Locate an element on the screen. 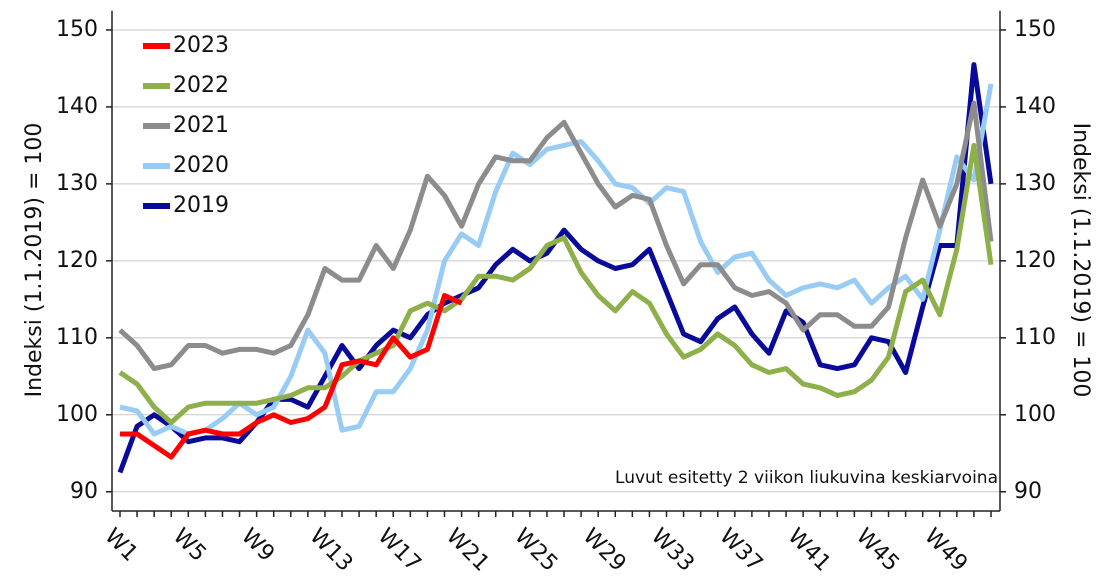 This screenshot has height=578, width=1097. legend-label: 2021 is located at coordinates (201, 125).